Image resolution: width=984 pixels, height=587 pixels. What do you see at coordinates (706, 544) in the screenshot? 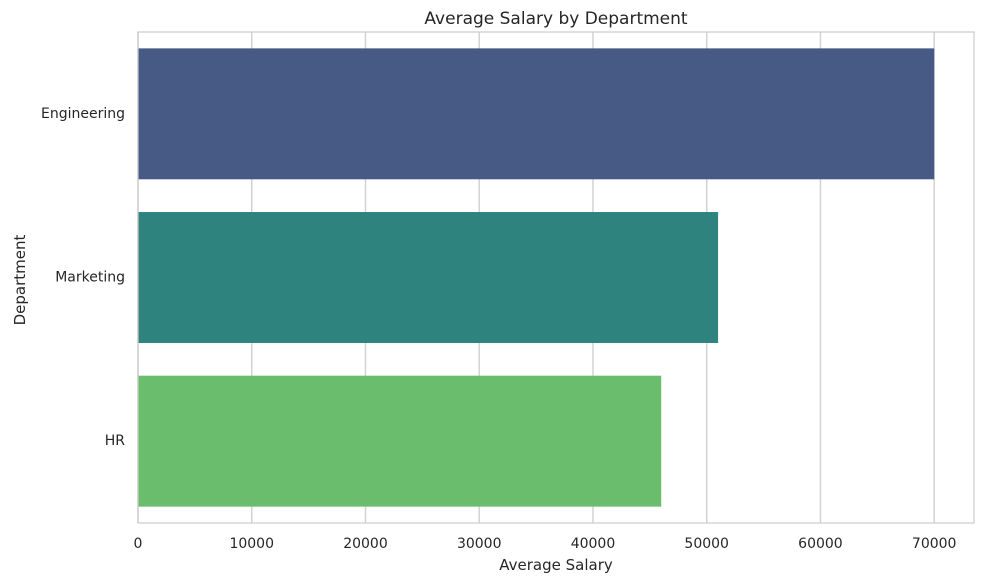
I see `x-tick-label-5: 50000` at bounding box center [706, 544].